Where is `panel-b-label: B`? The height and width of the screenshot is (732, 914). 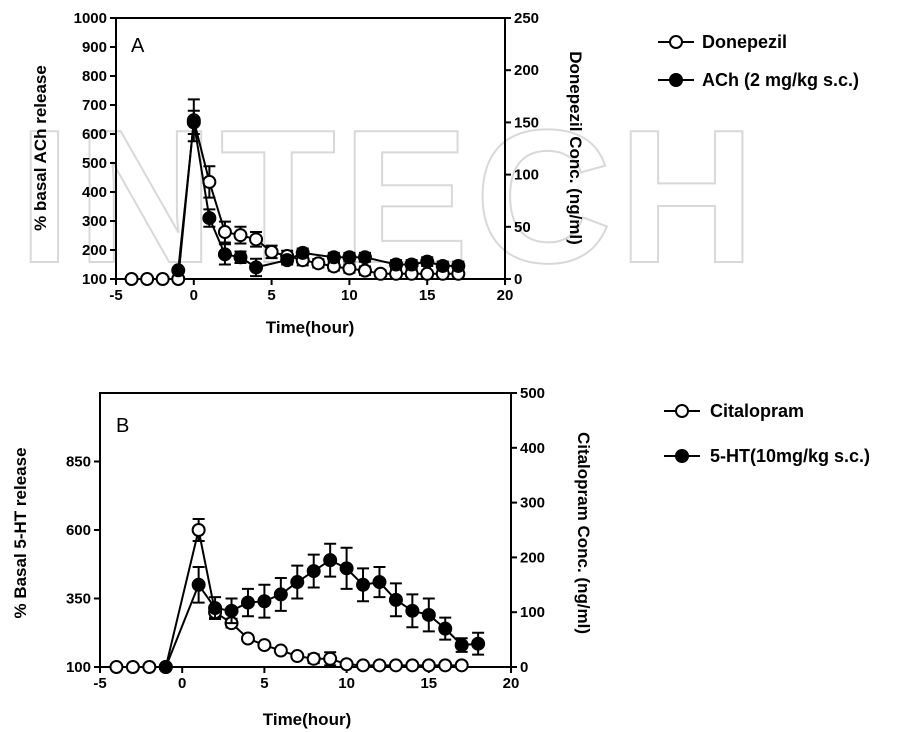
panel-b-label: B is located at coordinates (122, 426).